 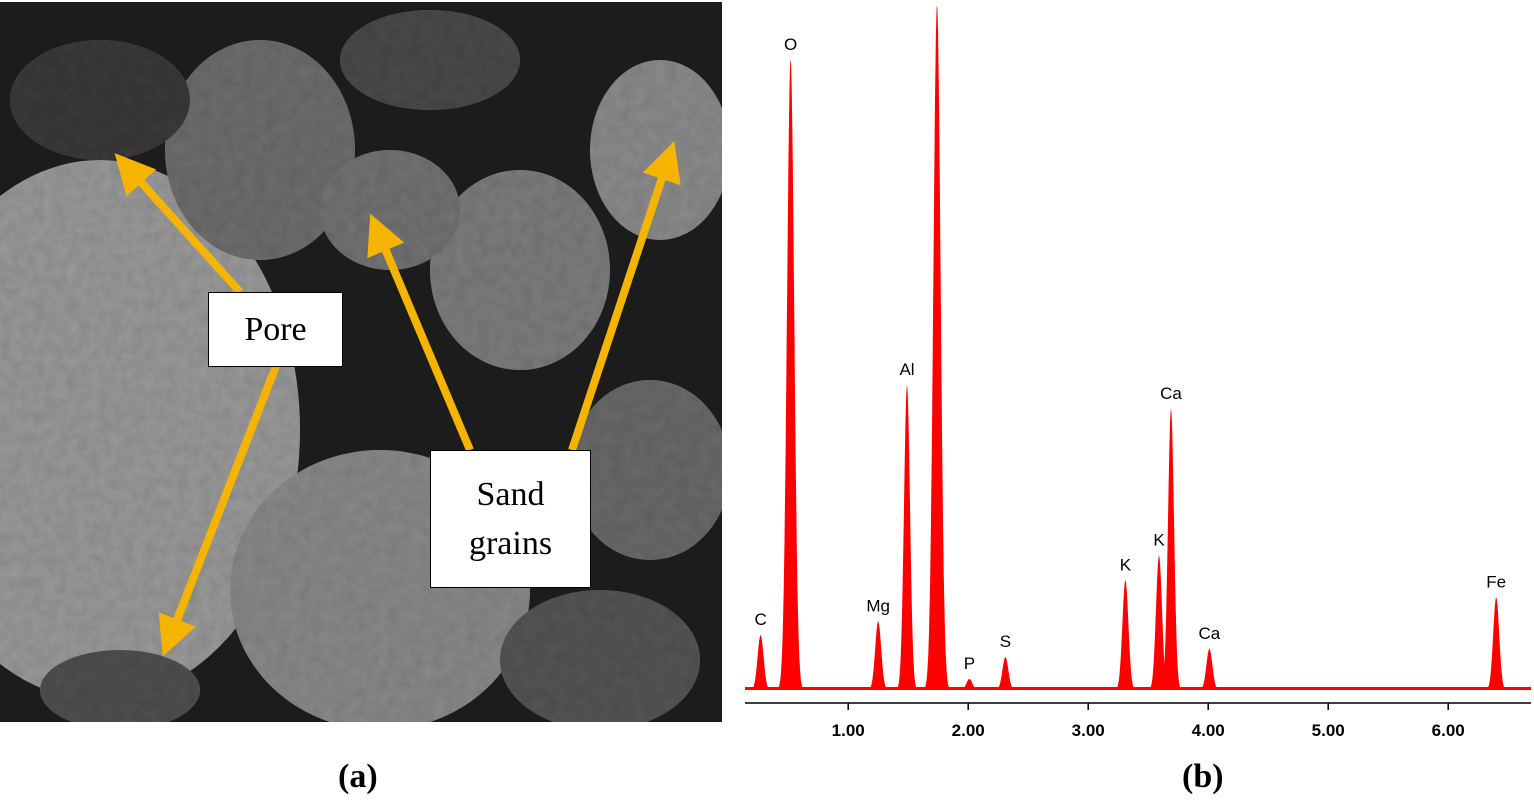 What do you see at coordinates (969, 663) in the screenshot?
I see `peak-label: P` at bounding box center [969, 663].